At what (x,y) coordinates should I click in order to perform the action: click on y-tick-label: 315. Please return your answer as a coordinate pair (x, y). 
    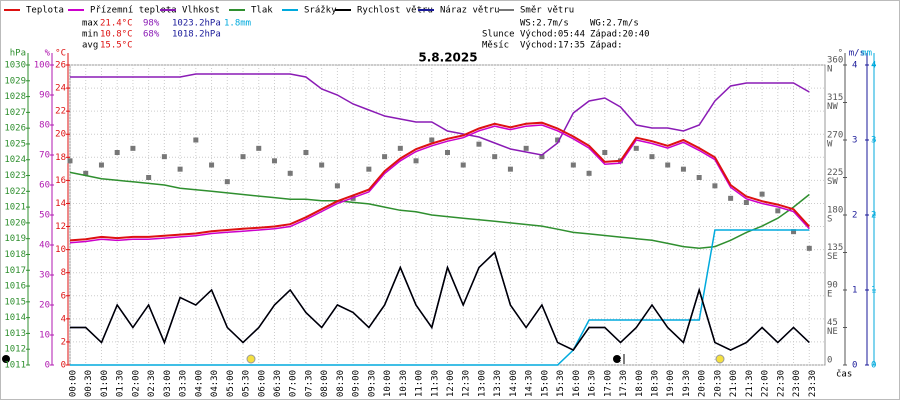
    Looking at the image, I should click on (835, 98).